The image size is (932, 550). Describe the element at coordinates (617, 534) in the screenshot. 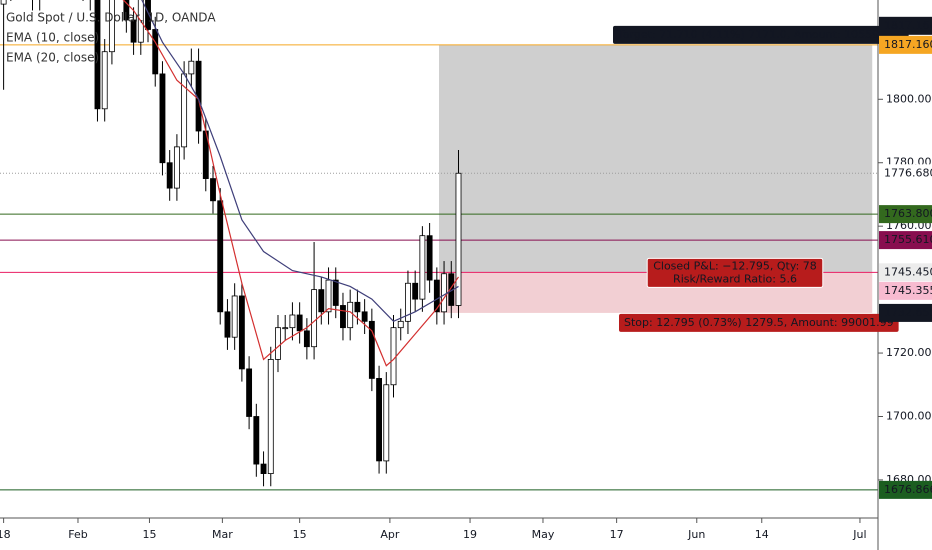

I see `x-tick-label: 17` at that location.